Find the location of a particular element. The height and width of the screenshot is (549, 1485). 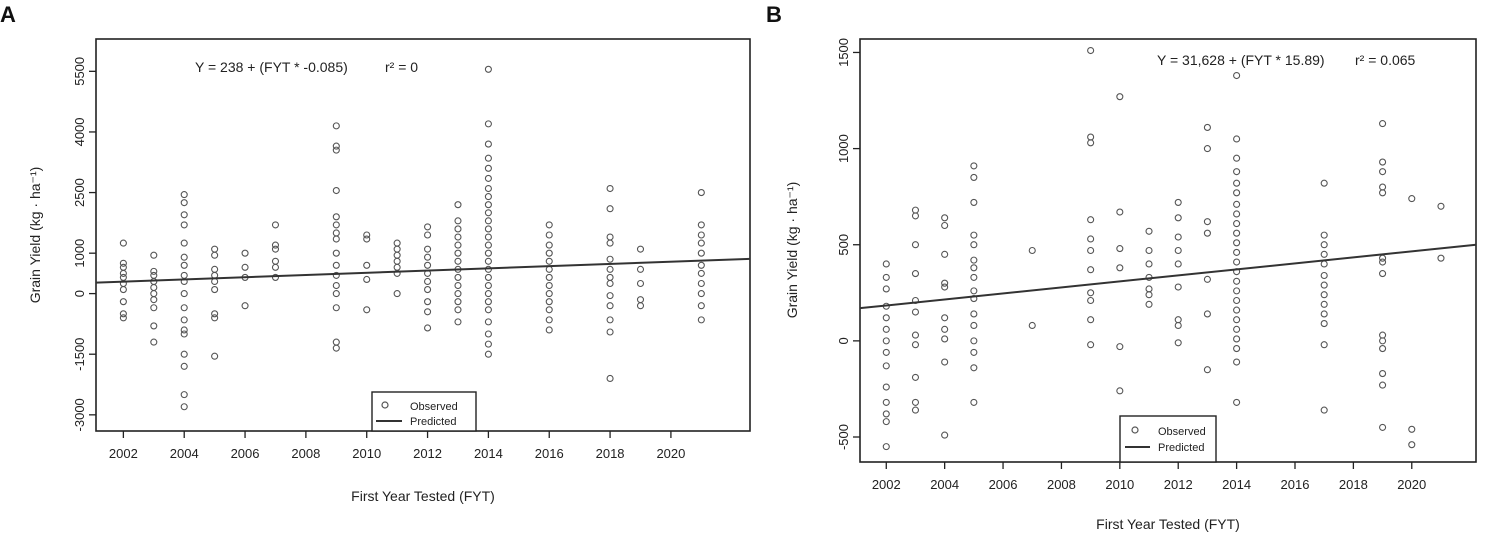

legend-predicted-label-b: Predicted is located at coordinates (1181, 448).